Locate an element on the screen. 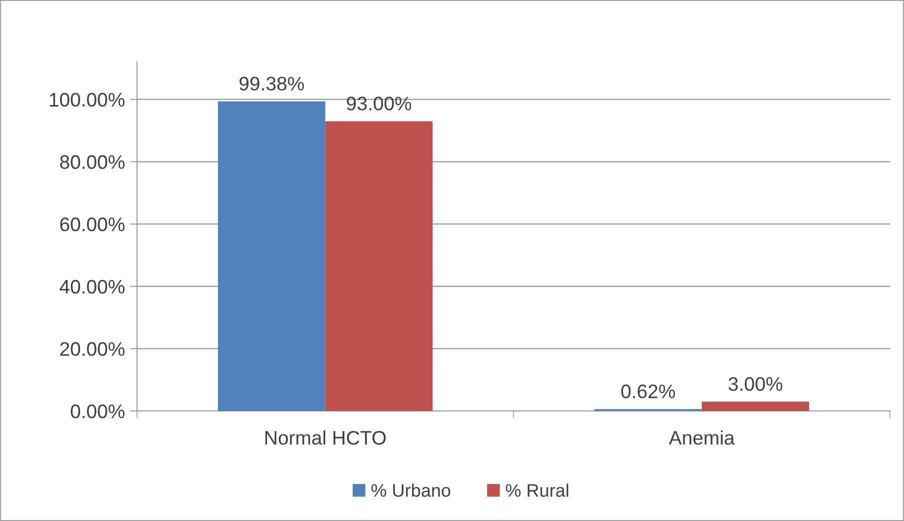  legend-label: % Urbano is located at coordinates (410, 490).